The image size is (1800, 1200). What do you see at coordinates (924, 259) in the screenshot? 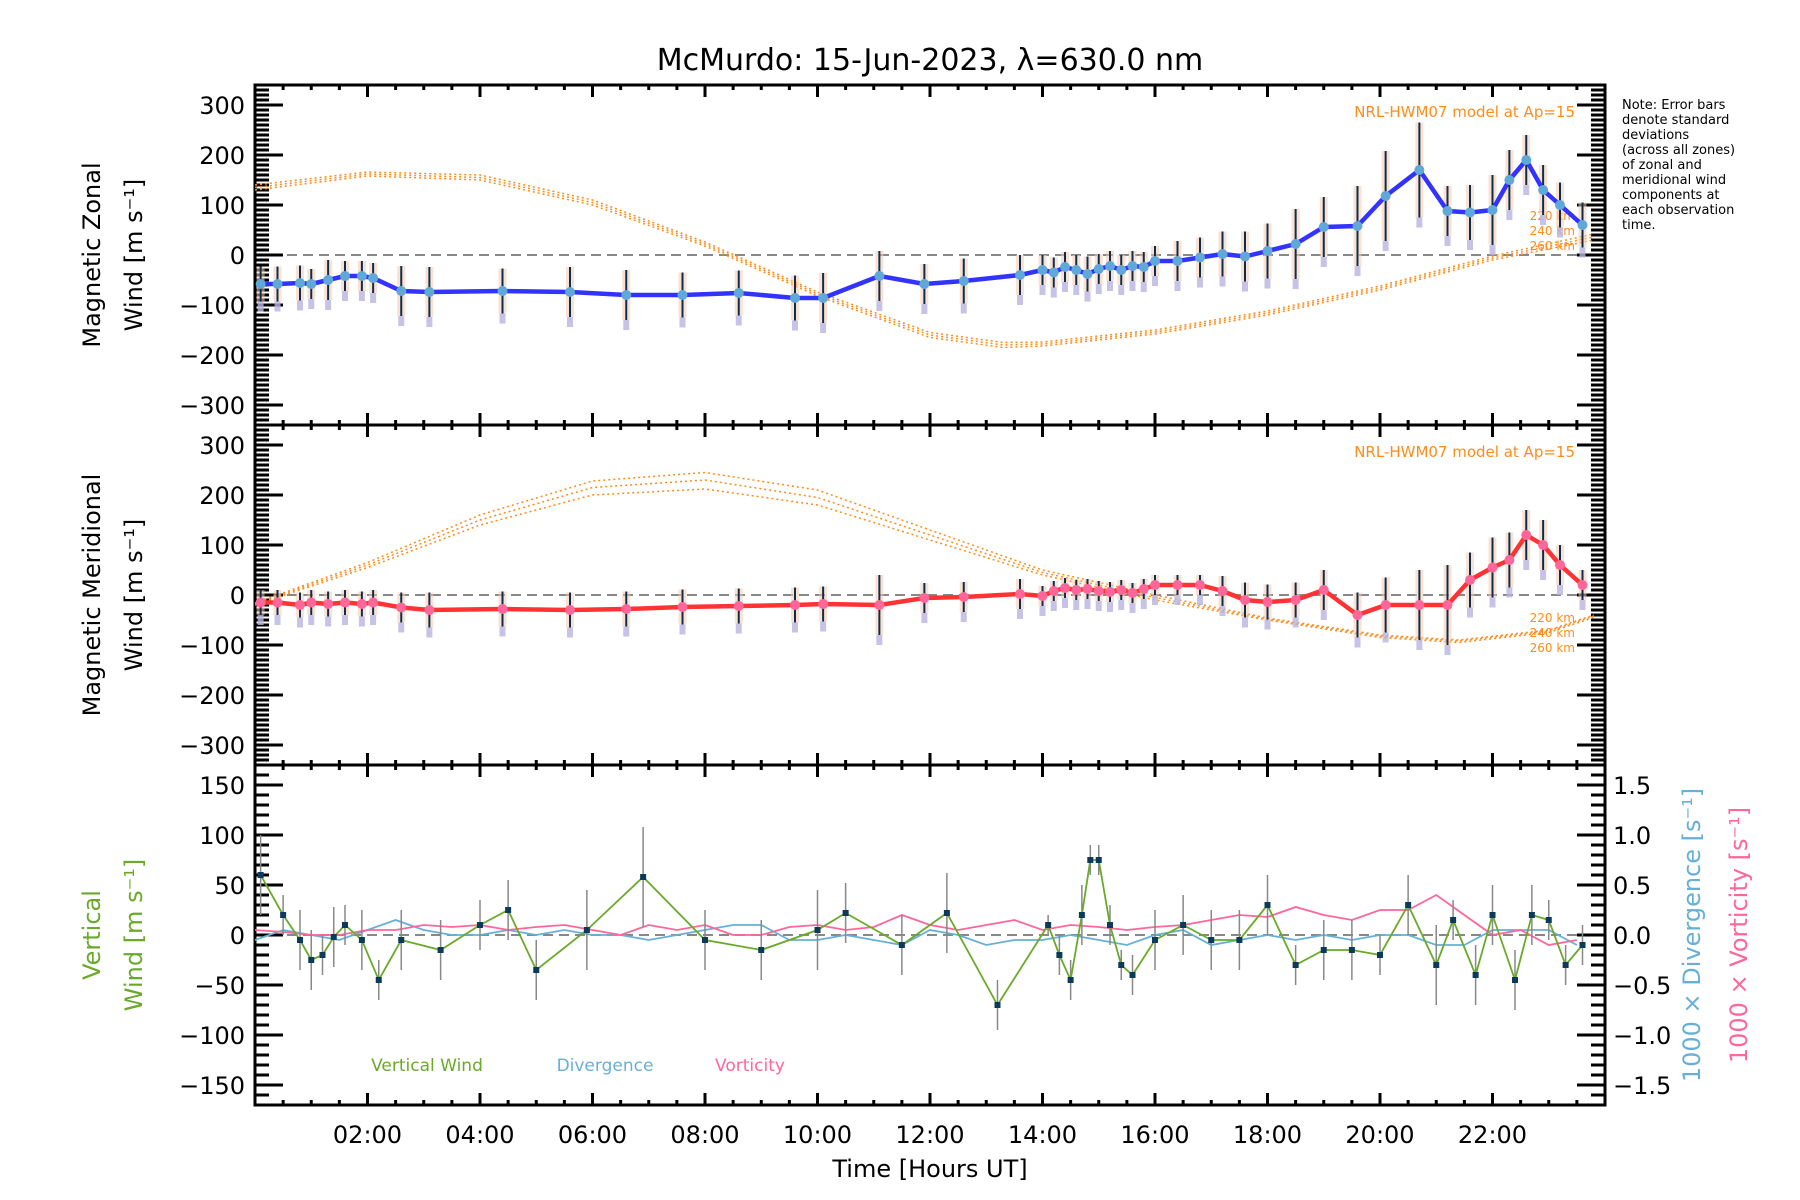
I see `model-curve-240km` at bounding box center [924, 259].